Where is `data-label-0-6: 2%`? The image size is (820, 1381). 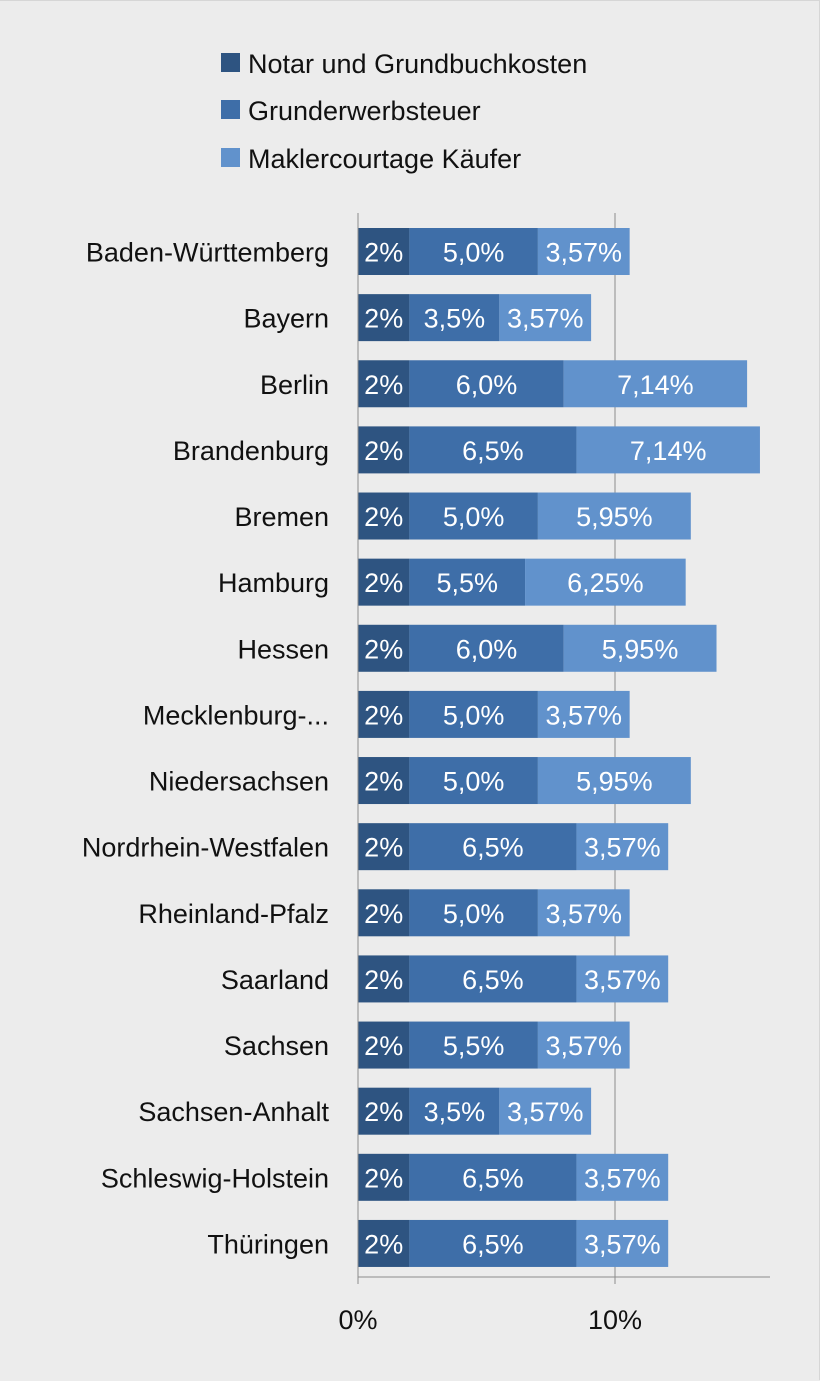
data-label-0-6: 2% is located at coordinates (383, 649).